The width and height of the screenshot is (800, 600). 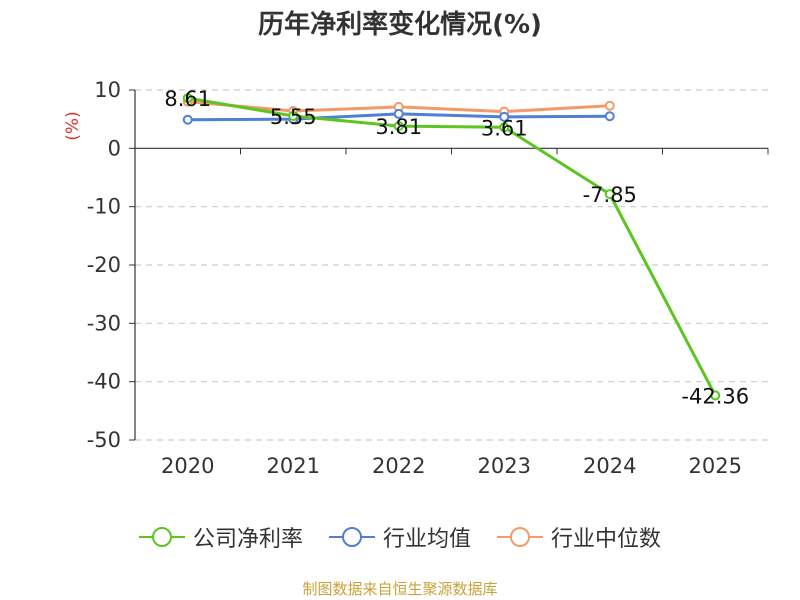 I want to click on x-tick-label: 2023, so click(x=504, y=466).